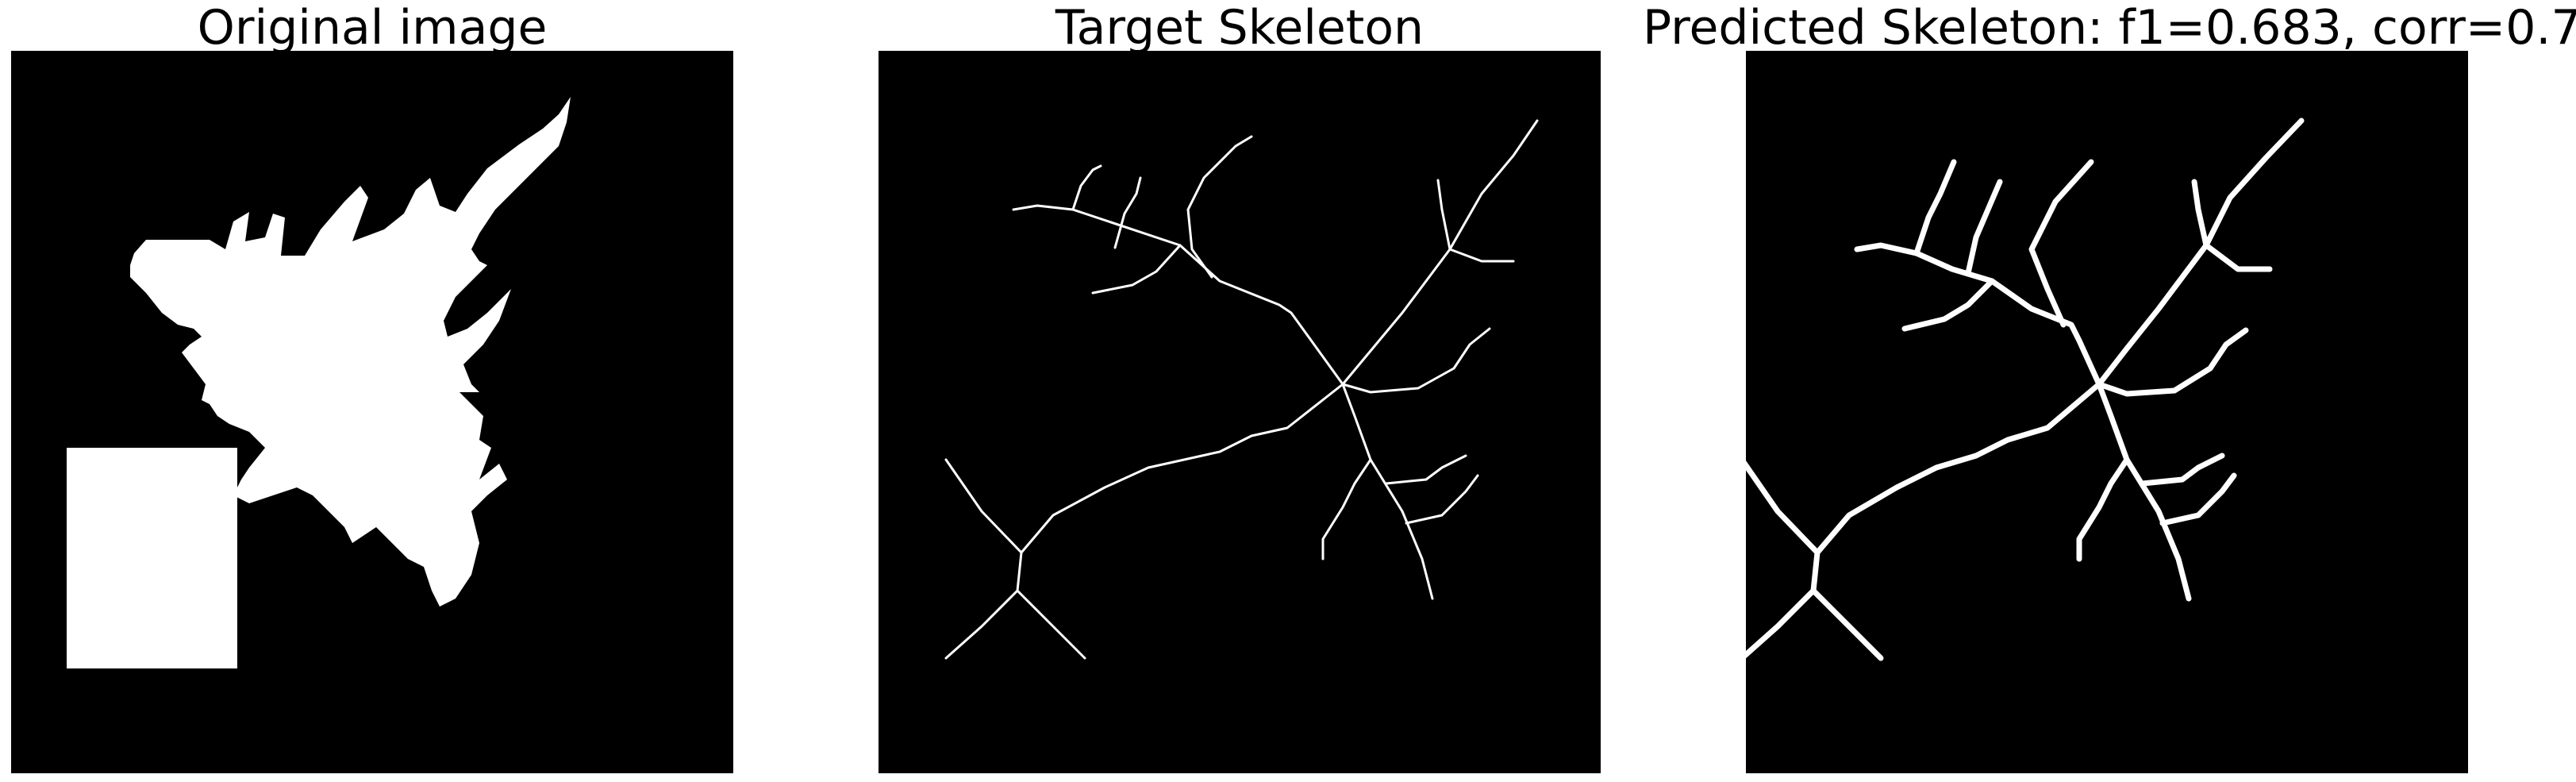 Image resolution: width=2576 pixels, height=782 pixels. I want to click on target-skeleton-title: Target Skeleton, so click(1239, 28).